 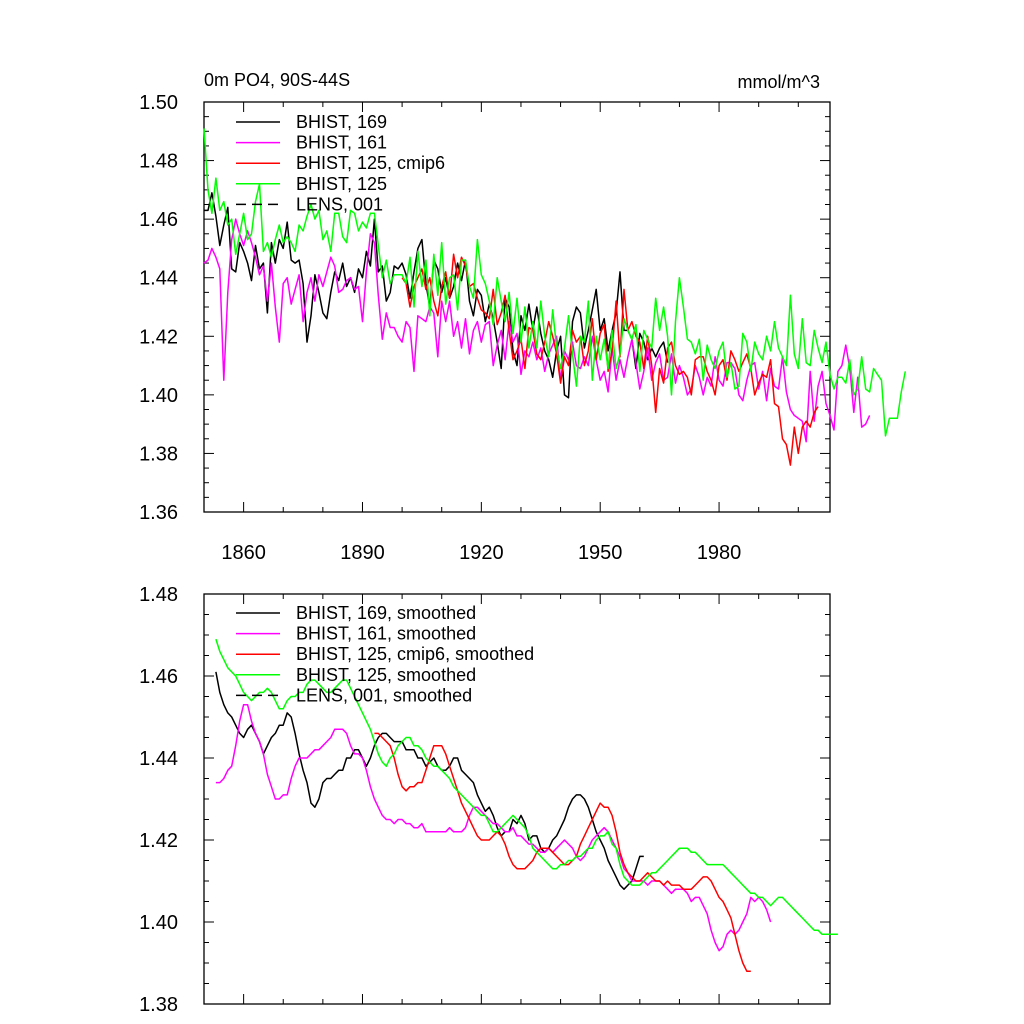 I want to click on legend-label: BHIST, 161, so click(x=341, y=143).